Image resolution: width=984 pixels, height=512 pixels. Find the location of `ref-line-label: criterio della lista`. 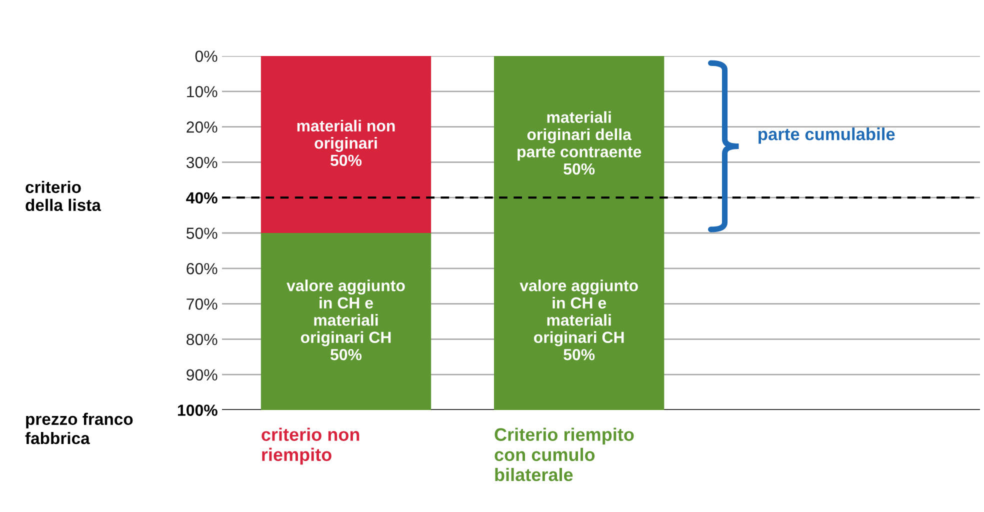

ref-line-label: criterio della lista is located at coordinates (64, 196).